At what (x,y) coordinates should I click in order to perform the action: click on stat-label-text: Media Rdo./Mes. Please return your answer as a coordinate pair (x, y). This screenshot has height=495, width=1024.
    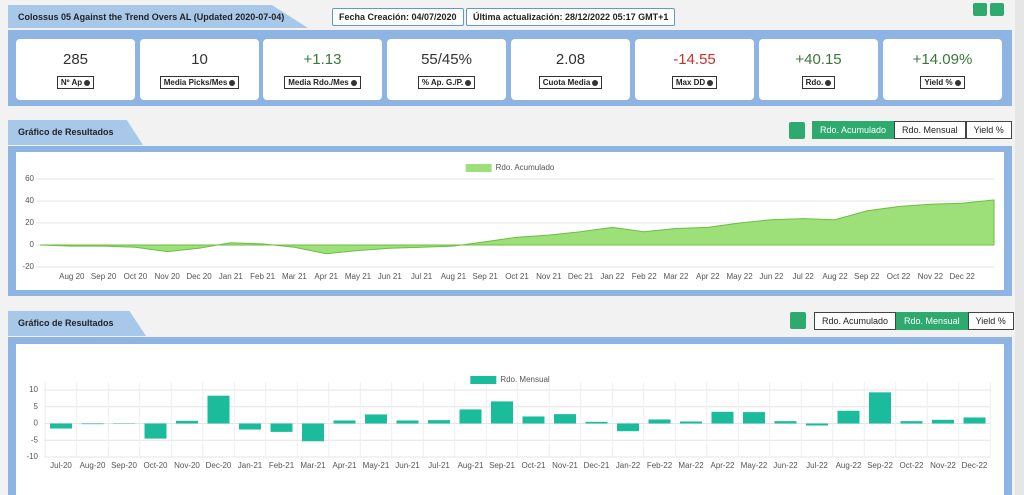
    Looking at the image, I should click on (318, 82).